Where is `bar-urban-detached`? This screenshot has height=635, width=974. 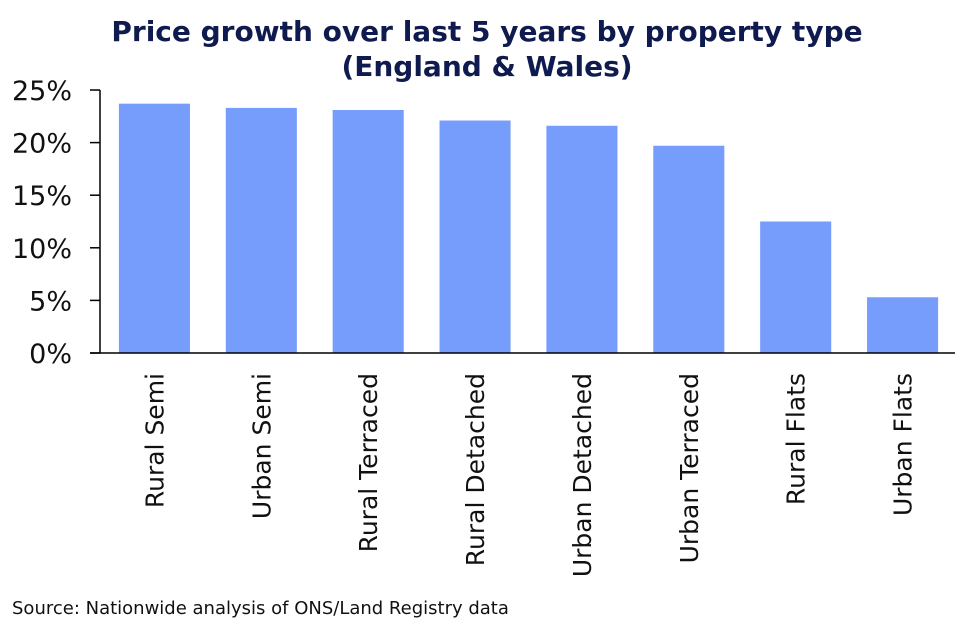 bar-urban-detached is located at coordinates (582, 239).